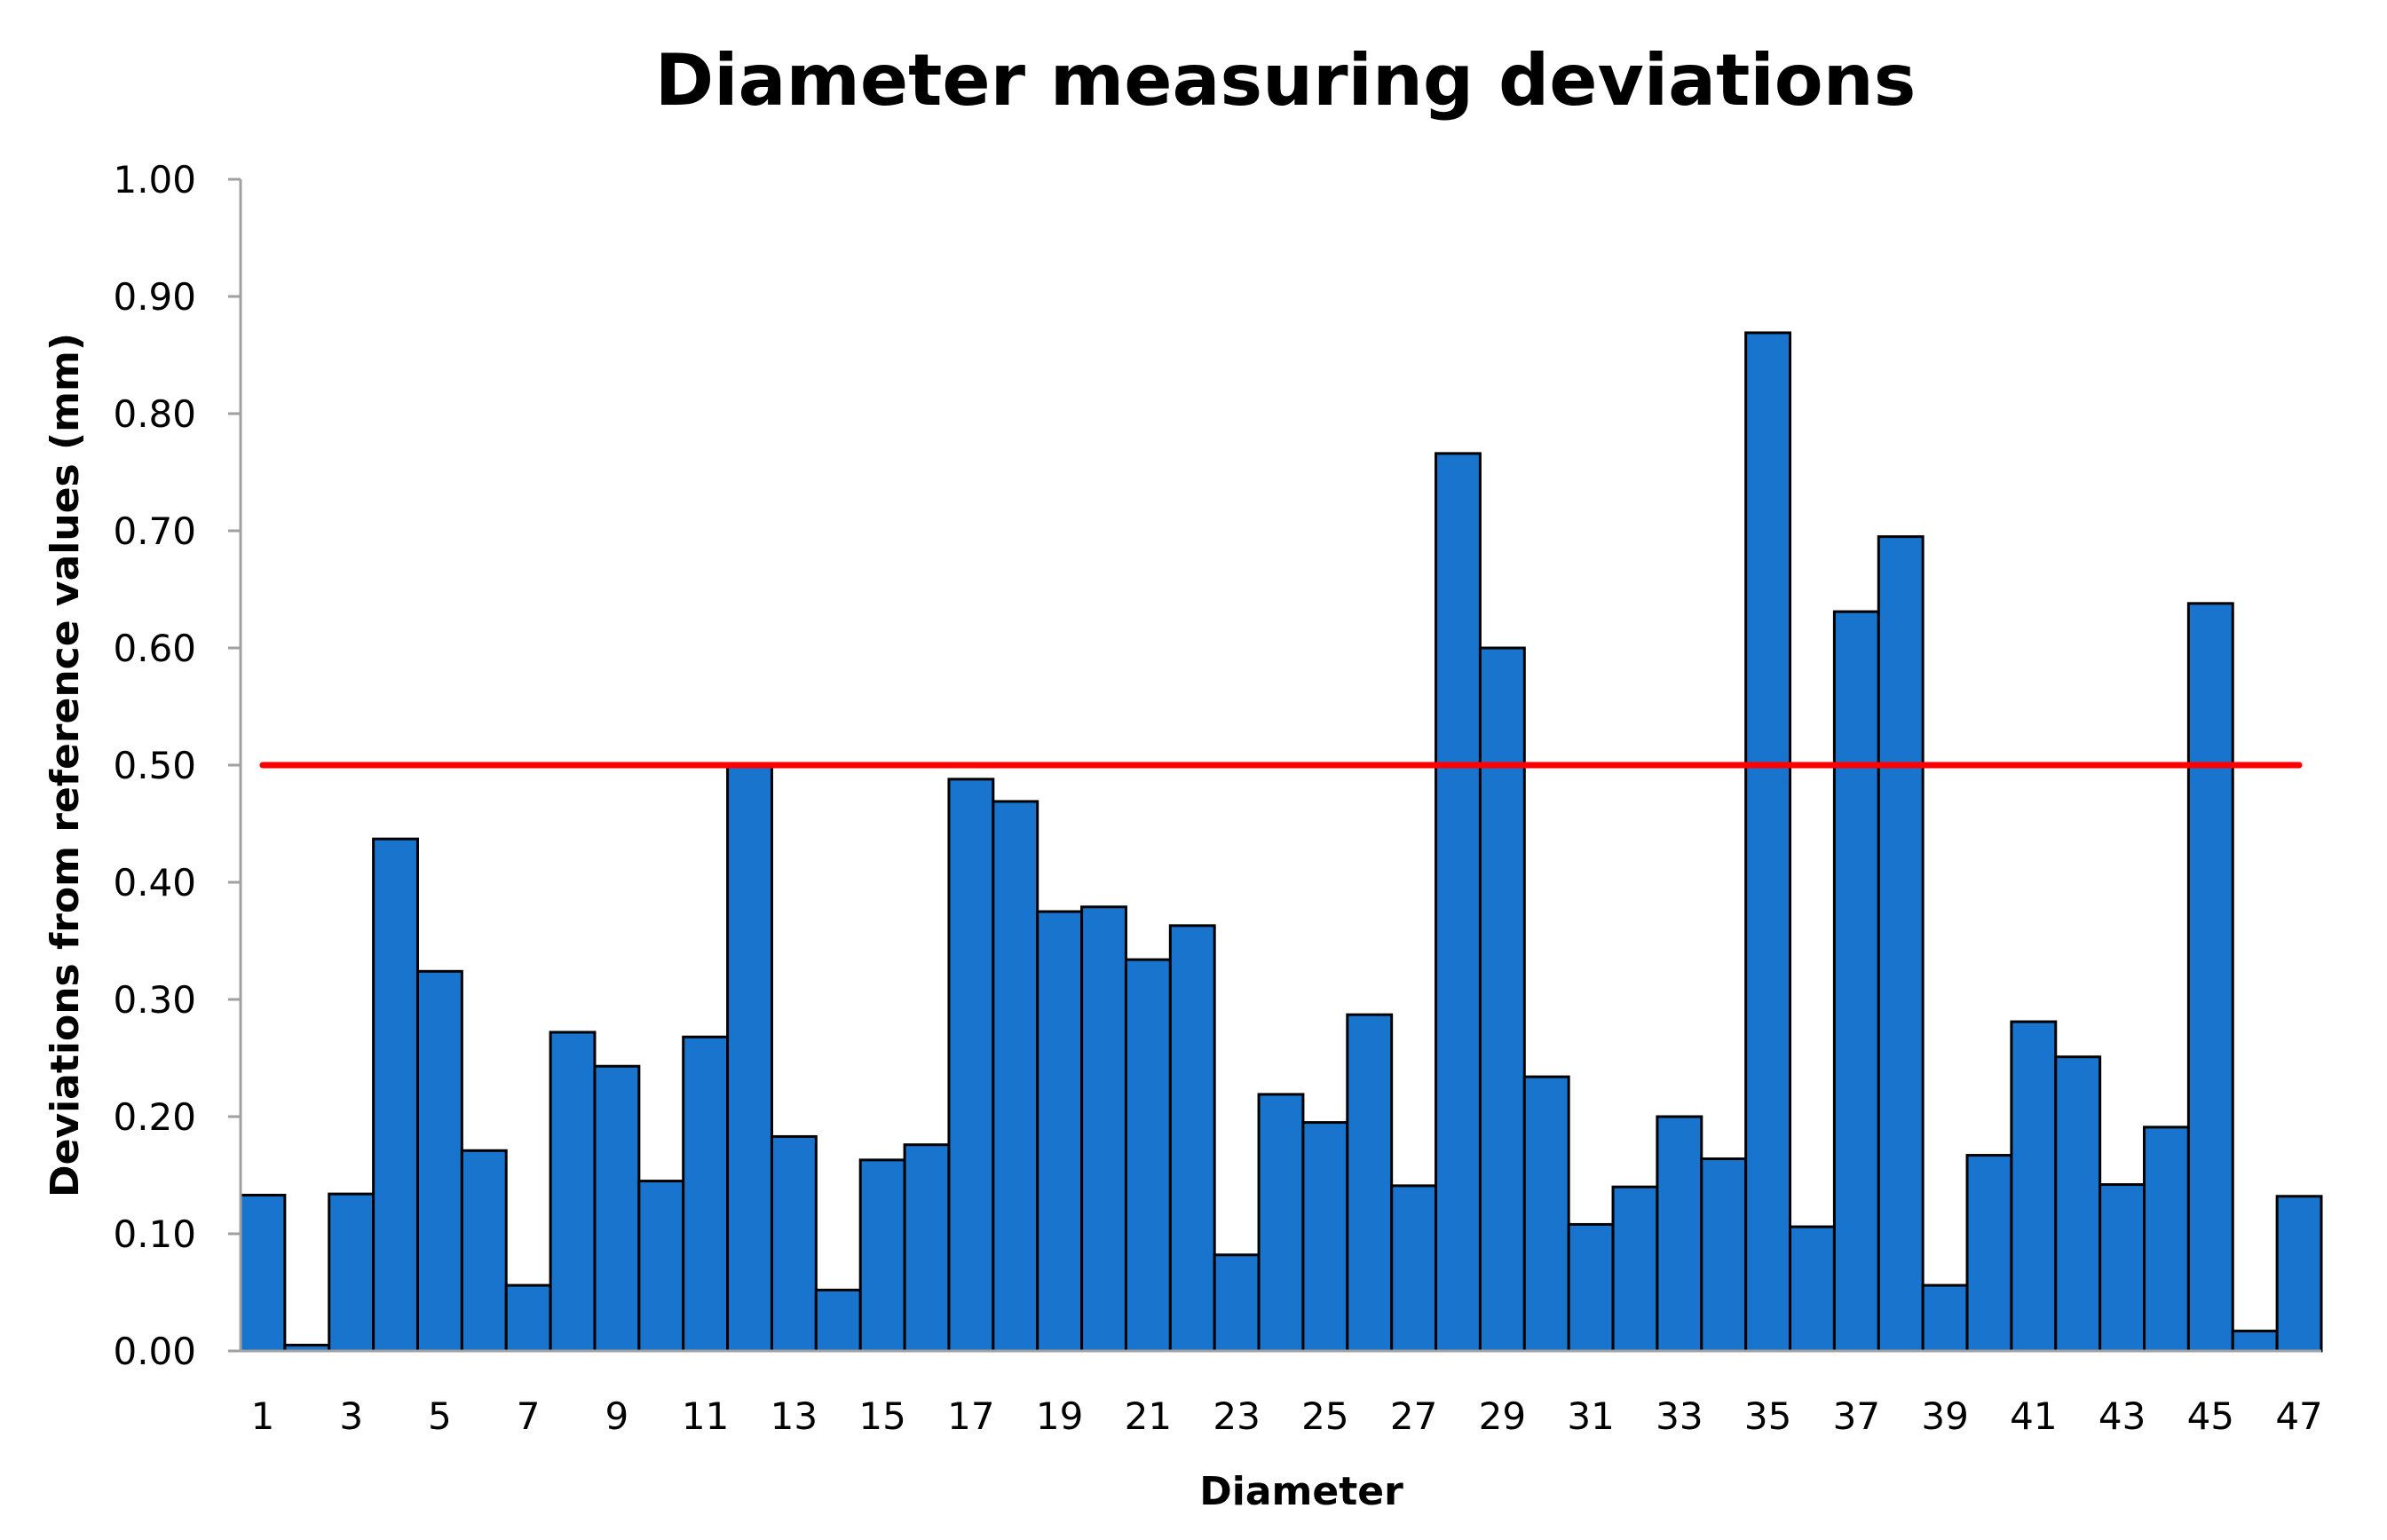  Describe the element at coordinates (1324, 1416) in the screenshot. I see `x-tick-label: 25` at that location.